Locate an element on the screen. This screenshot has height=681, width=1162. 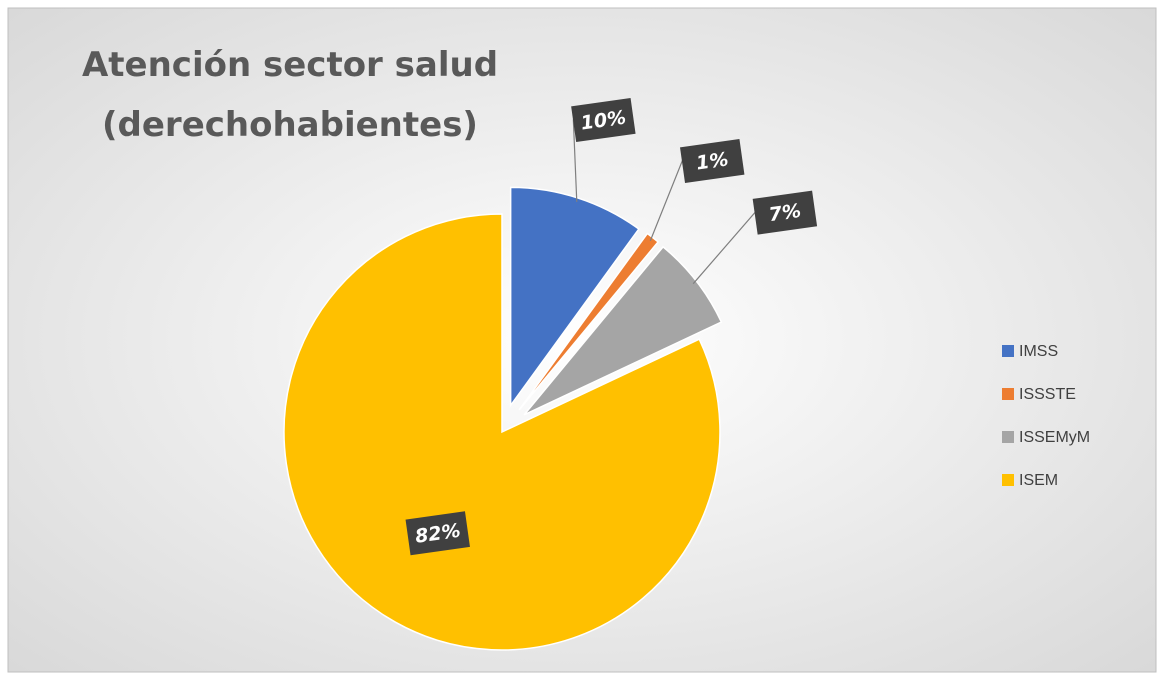
data-label: 82% is located at coordinates (437, 533).